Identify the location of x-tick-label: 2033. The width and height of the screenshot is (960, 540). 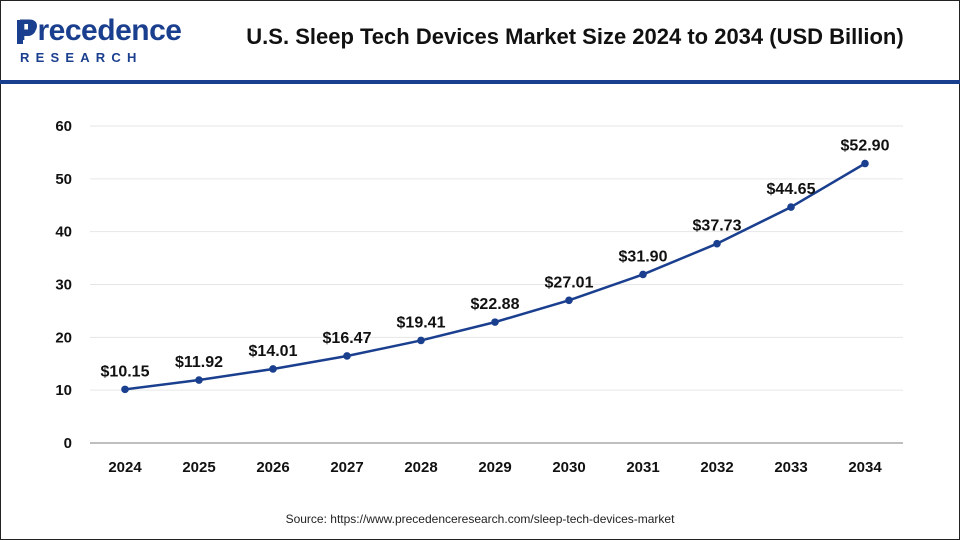
(790, 467).